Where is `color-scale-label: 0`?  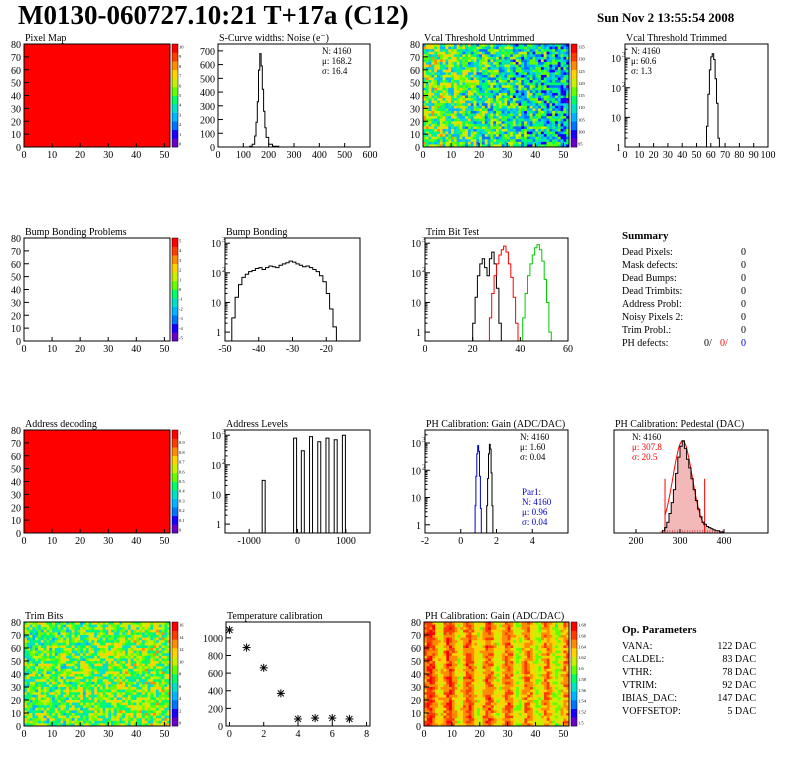 color-scale-label: 0 is located at coordinates (180, 289).